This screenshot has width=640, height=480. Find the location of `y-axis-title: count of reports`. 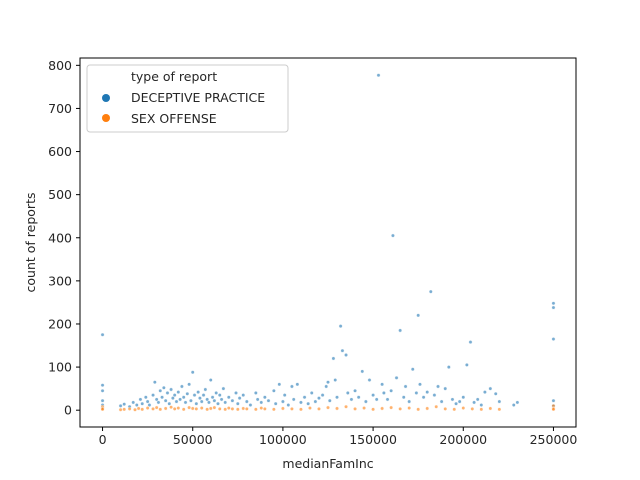

y-axis-title: count of reports is located at coordinates (30, 243).